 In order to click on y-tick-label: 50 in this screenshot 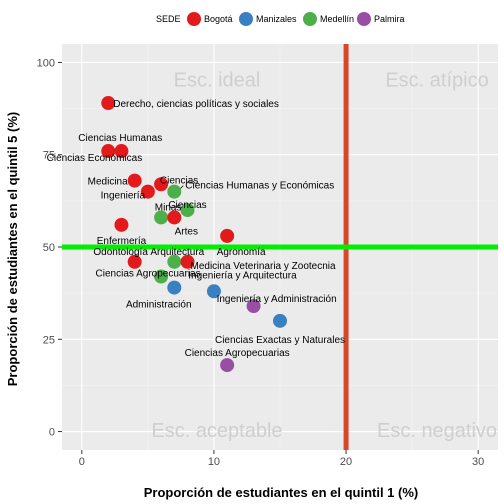, I will do `click(49, 248)`.